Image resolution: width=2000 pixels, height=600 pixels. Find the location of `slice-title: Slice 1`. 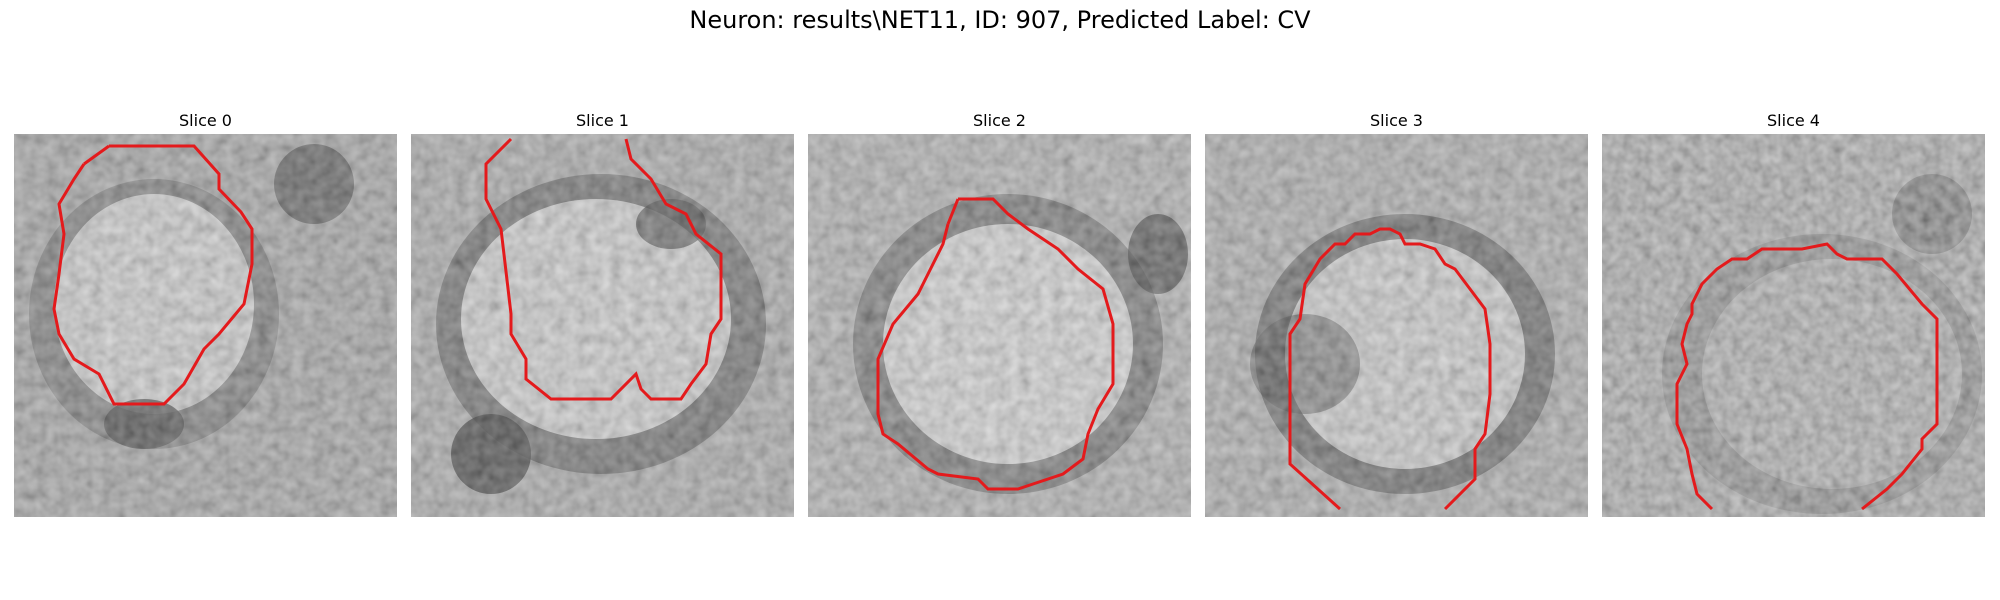

slice-title: Slice 1 is located at coordinates (602, 120).